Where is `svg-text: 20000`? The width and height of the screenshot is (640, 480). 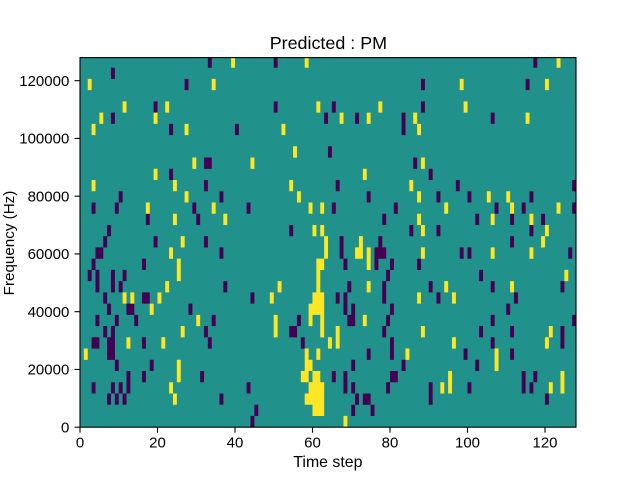 svg-text: 20000 is located at coordinates (49, 370).